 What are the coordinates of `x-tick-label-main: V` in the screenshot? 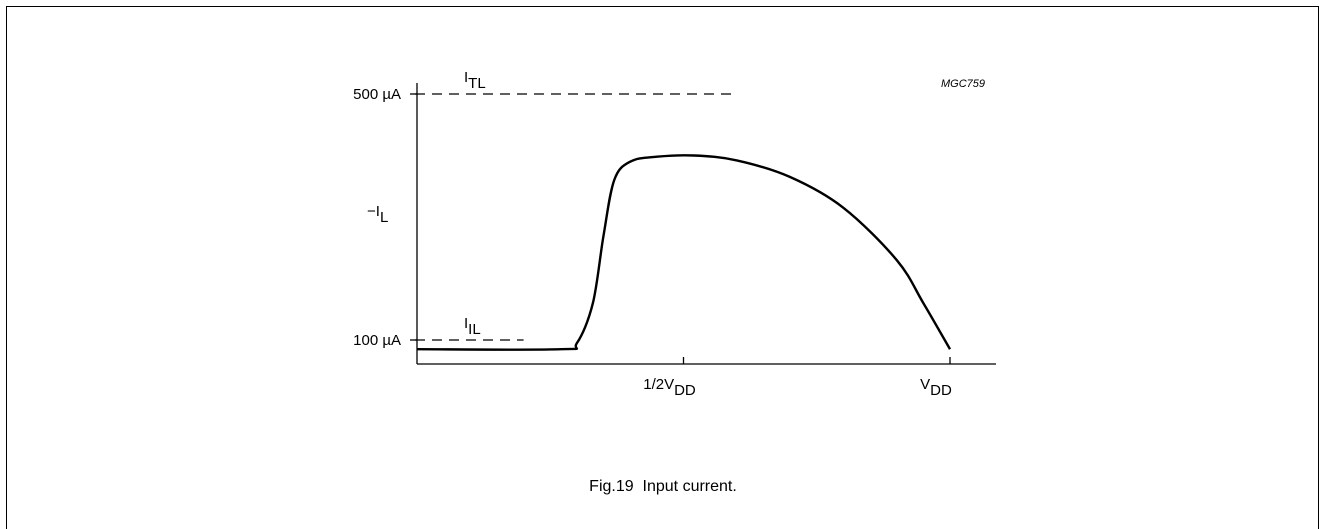 It's located at (925, 384).